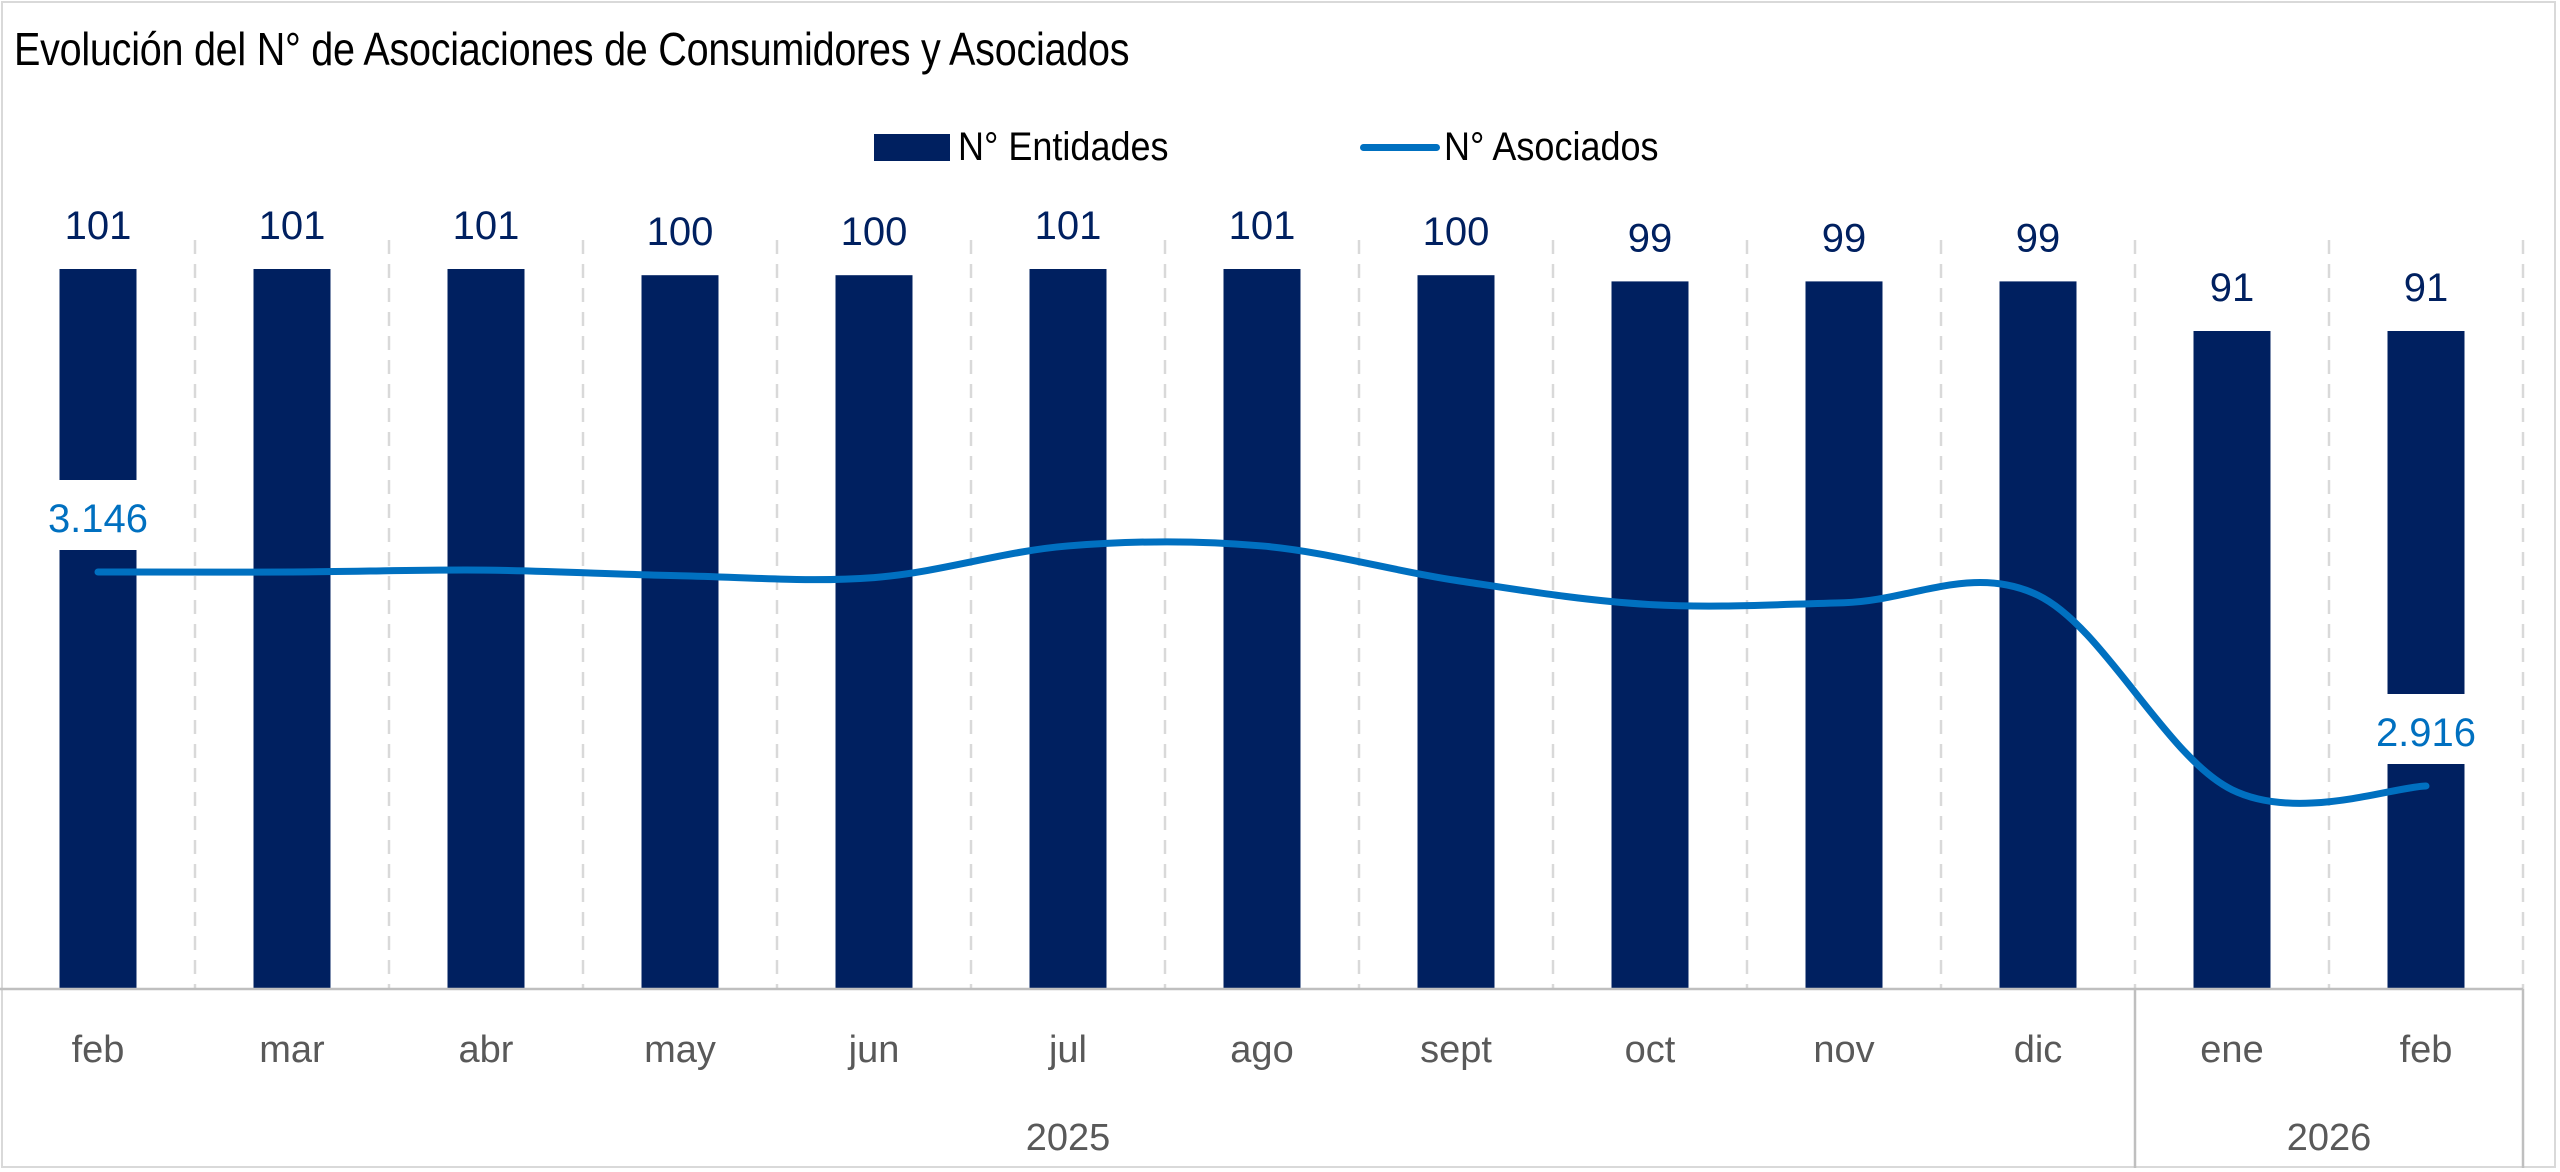  What do you see at coordinates (1456, 632) in the screenshot?
I see `bar-sept` at bounding box center [1456, 632].